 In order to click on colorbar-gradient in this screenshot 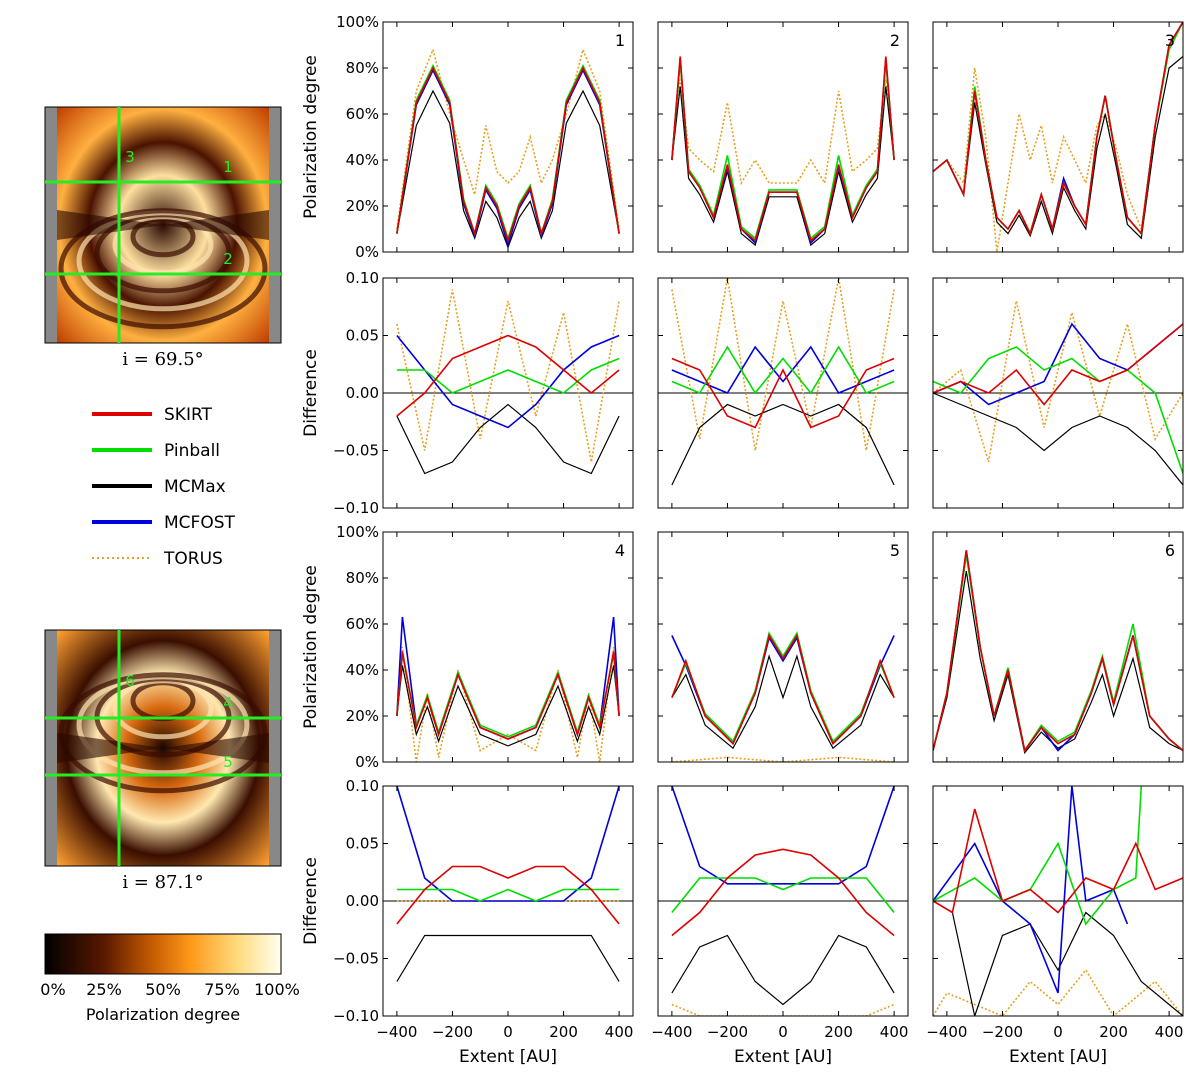, I will do `click(163, 954)`.